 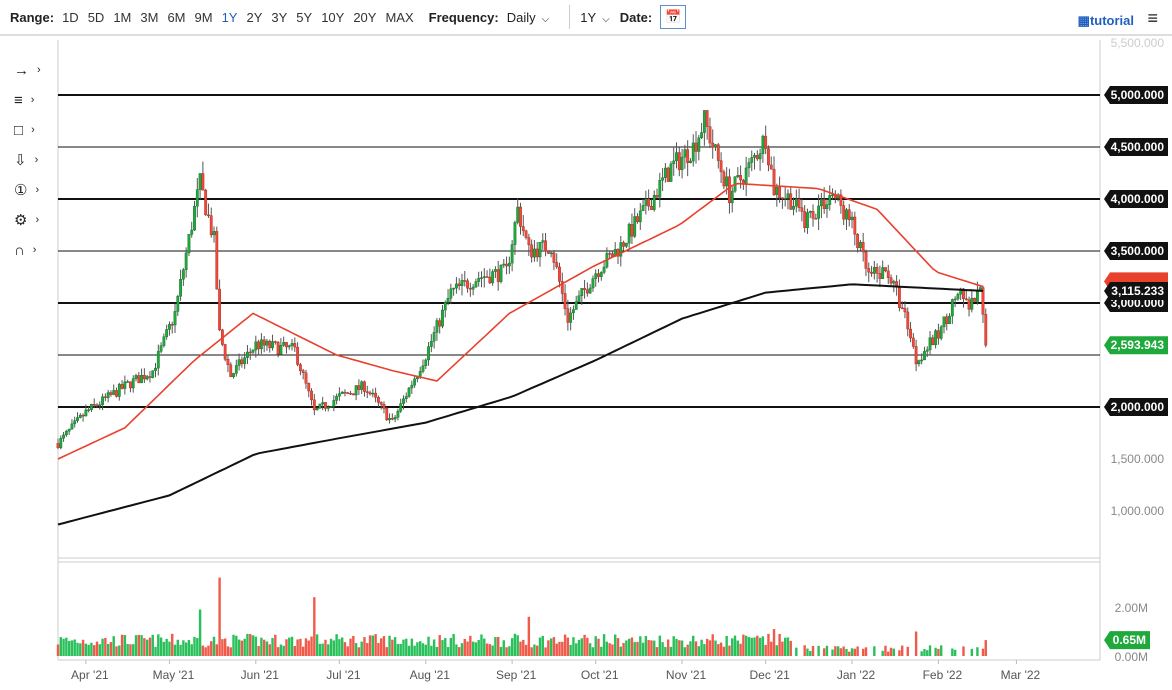 I want to click on range-10y: 10Y, so click(x=333, y=17).